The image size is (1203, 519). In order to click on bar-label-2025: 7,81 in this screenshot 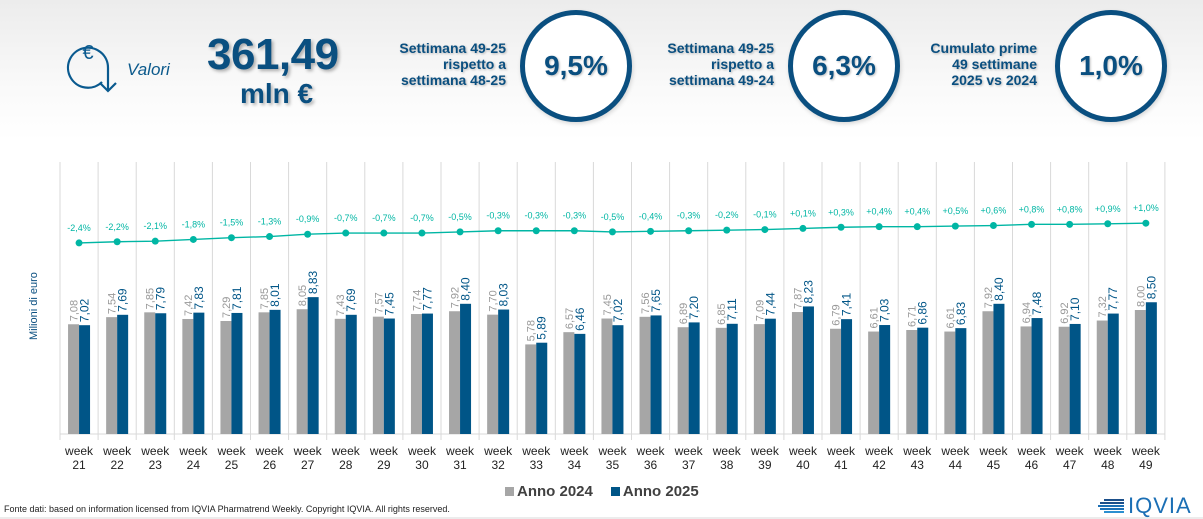, I will do `click(237, 298)`.